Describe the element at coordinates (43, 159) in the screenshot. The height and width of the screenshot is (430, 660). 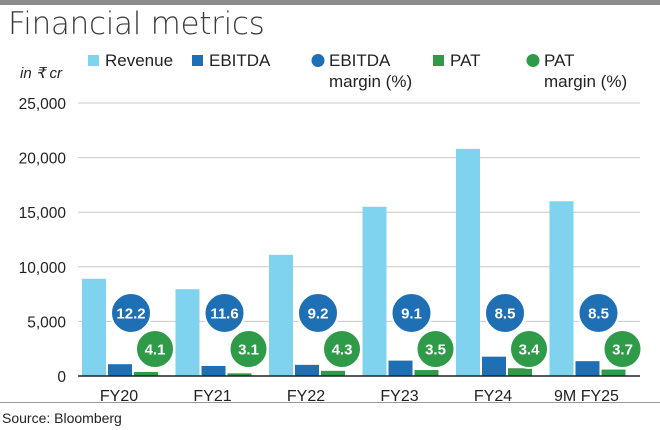
I see `y-tick-label: 20,000` at that location.